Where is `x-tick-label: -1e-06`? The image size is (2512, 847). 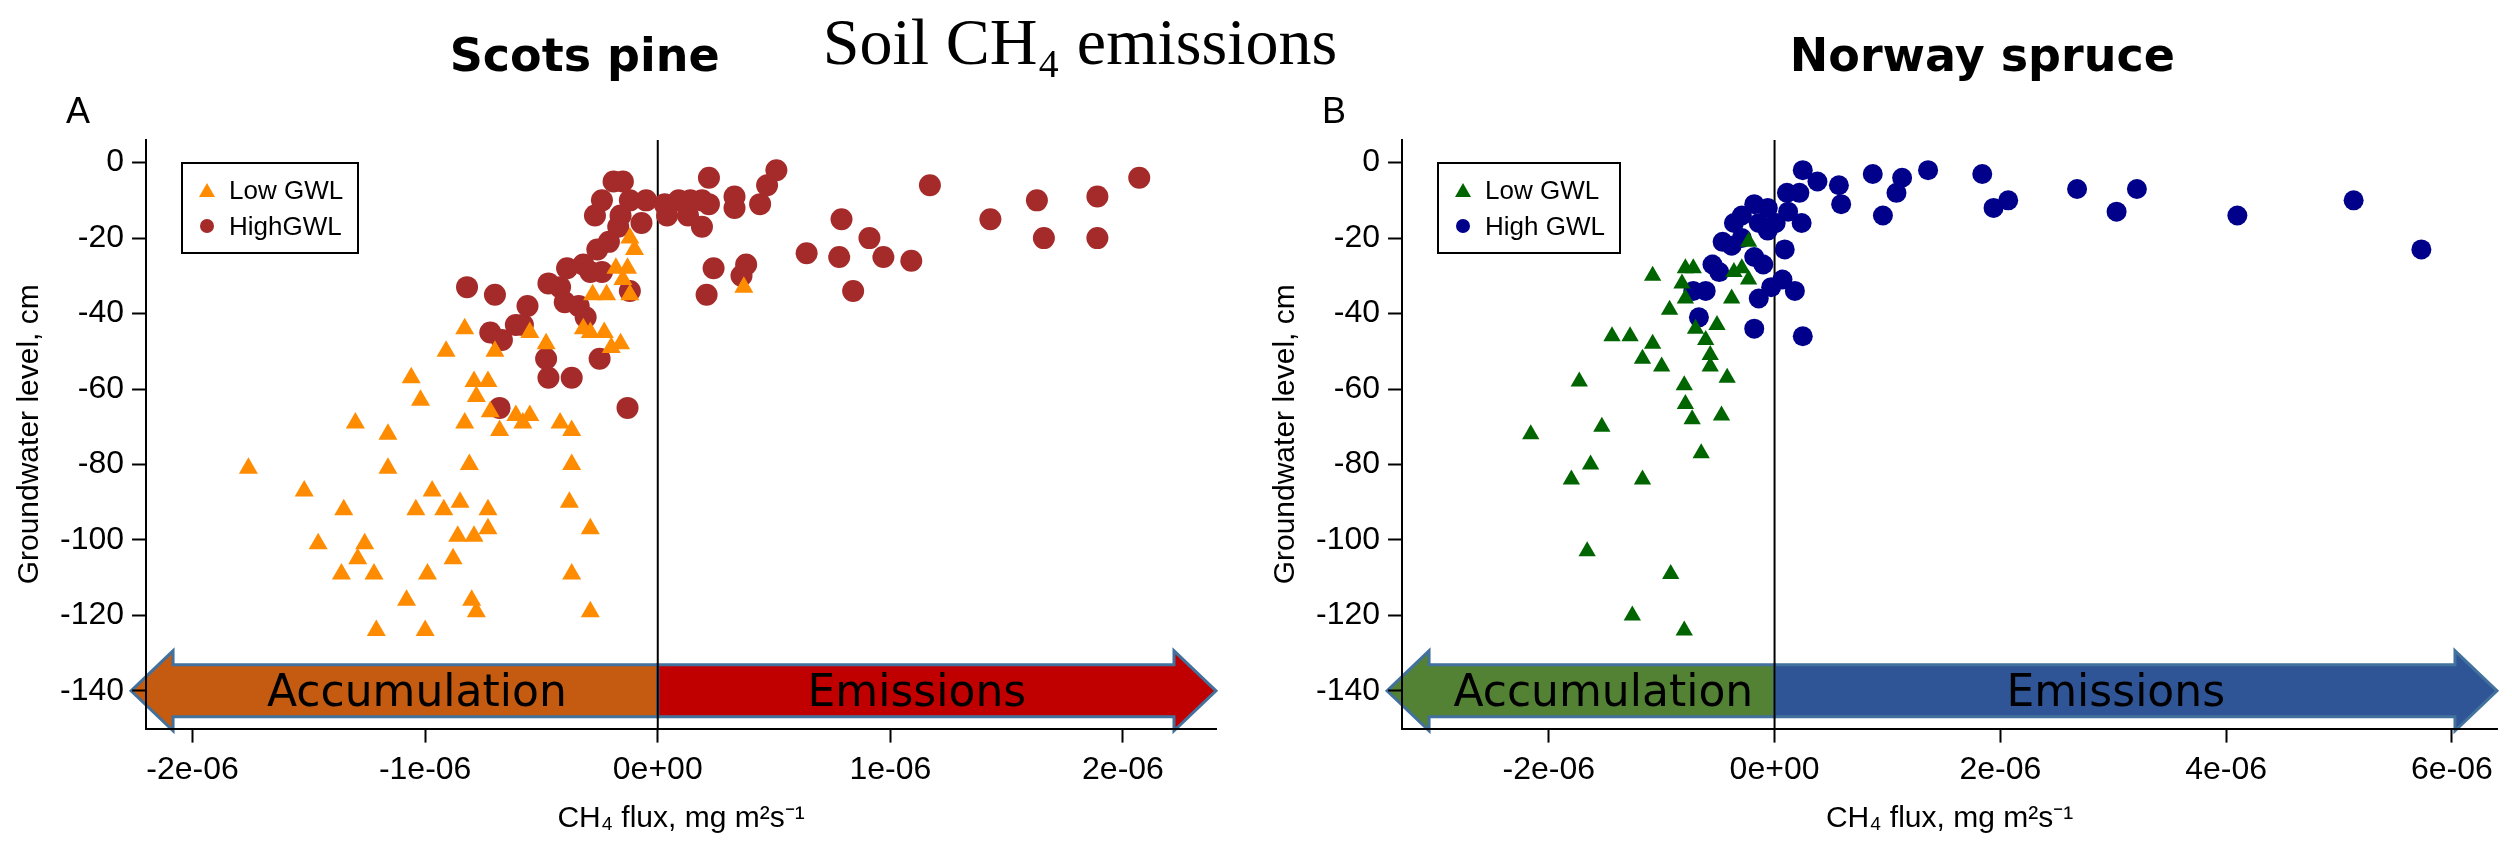 x-tick-label: -1e-06 is located at coordinates (425, 767).